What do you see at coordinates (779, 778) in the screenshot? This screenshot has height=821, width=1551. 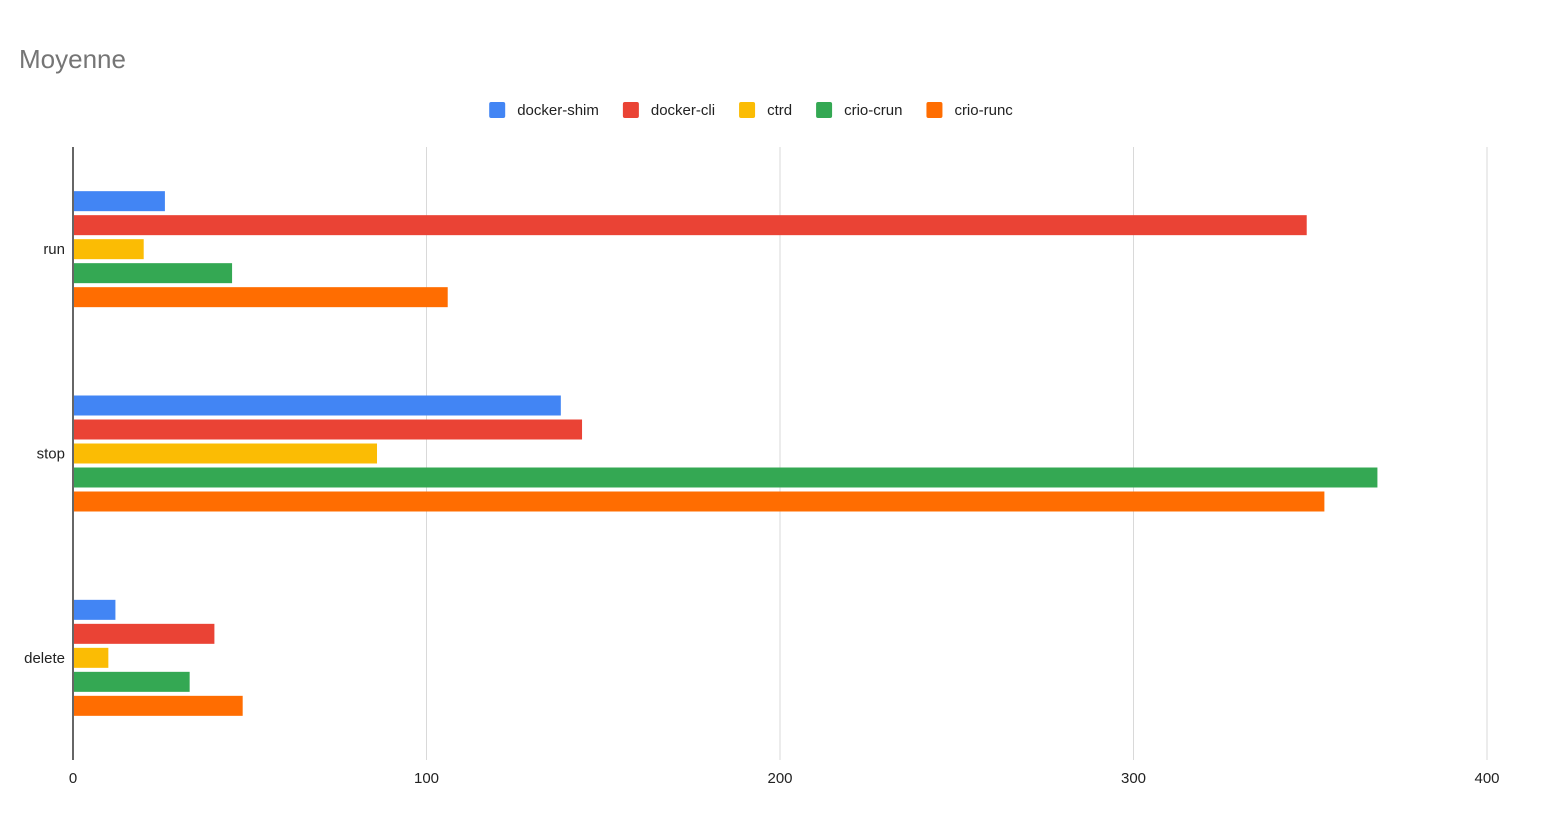 I see `x-tick-label: 200` at bounding box center [779, 778].